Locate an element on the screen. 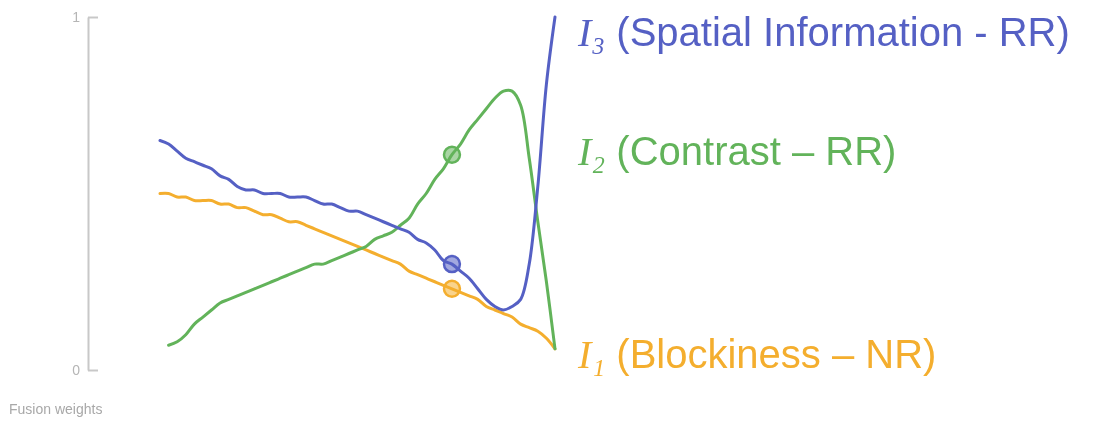 Image resolution: width=1117 pixels, height=423 pixels. y-axis-title: Fusion weights is located at coordinates (56, 409).